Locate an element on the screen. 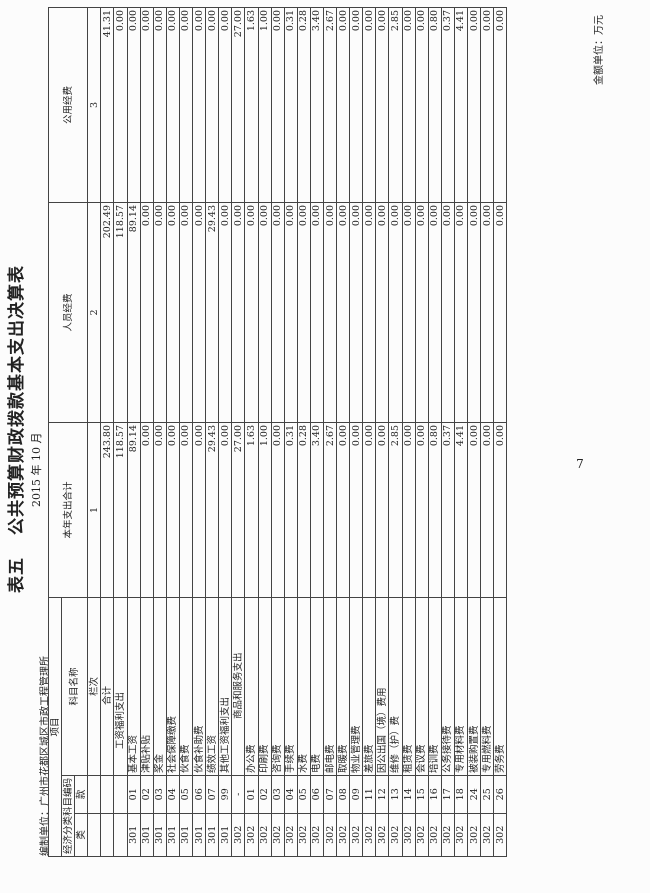  table-row: 302 08 取暖费 0.00 0.00 0.00 is located at coordinates (343, 432).